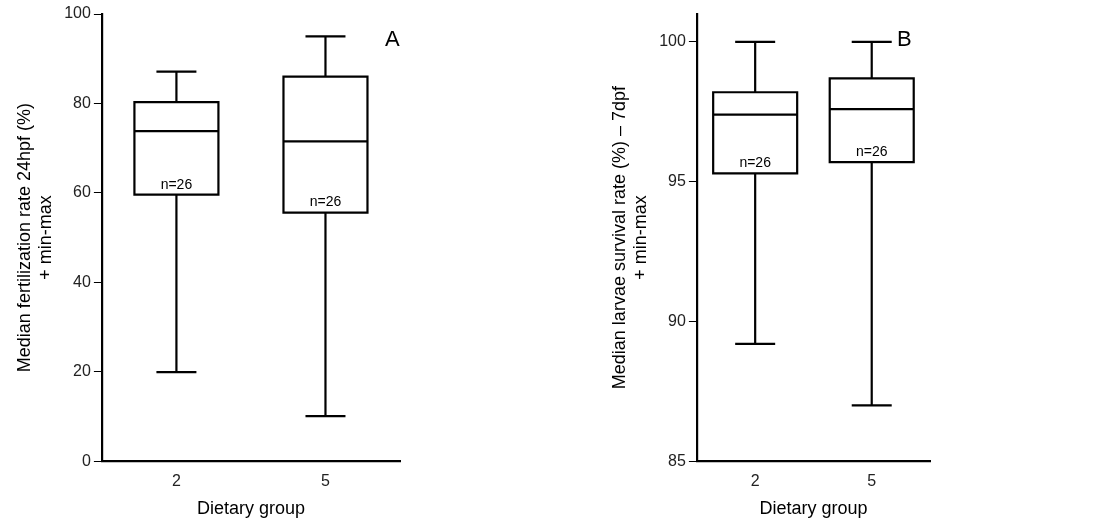  Describe the element at coordinates (82, 192) in the screenshot. I see `y-tick-label: 60` at that location.